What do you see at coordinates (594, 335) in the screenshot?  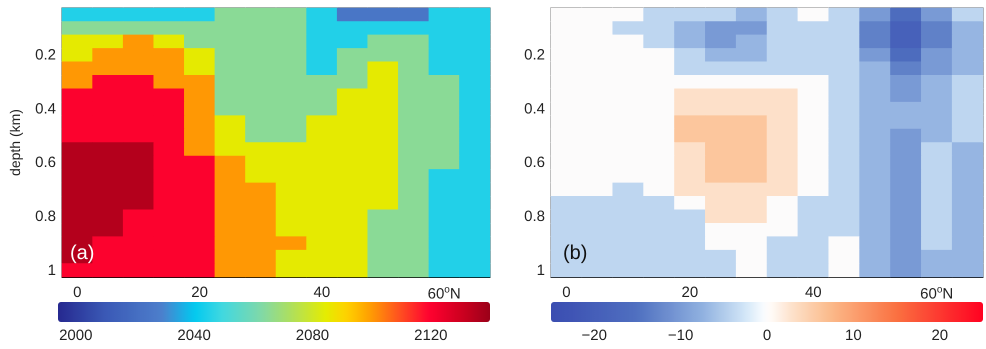 I see `color-bar-label: −20` at bounding box center [594, 335].